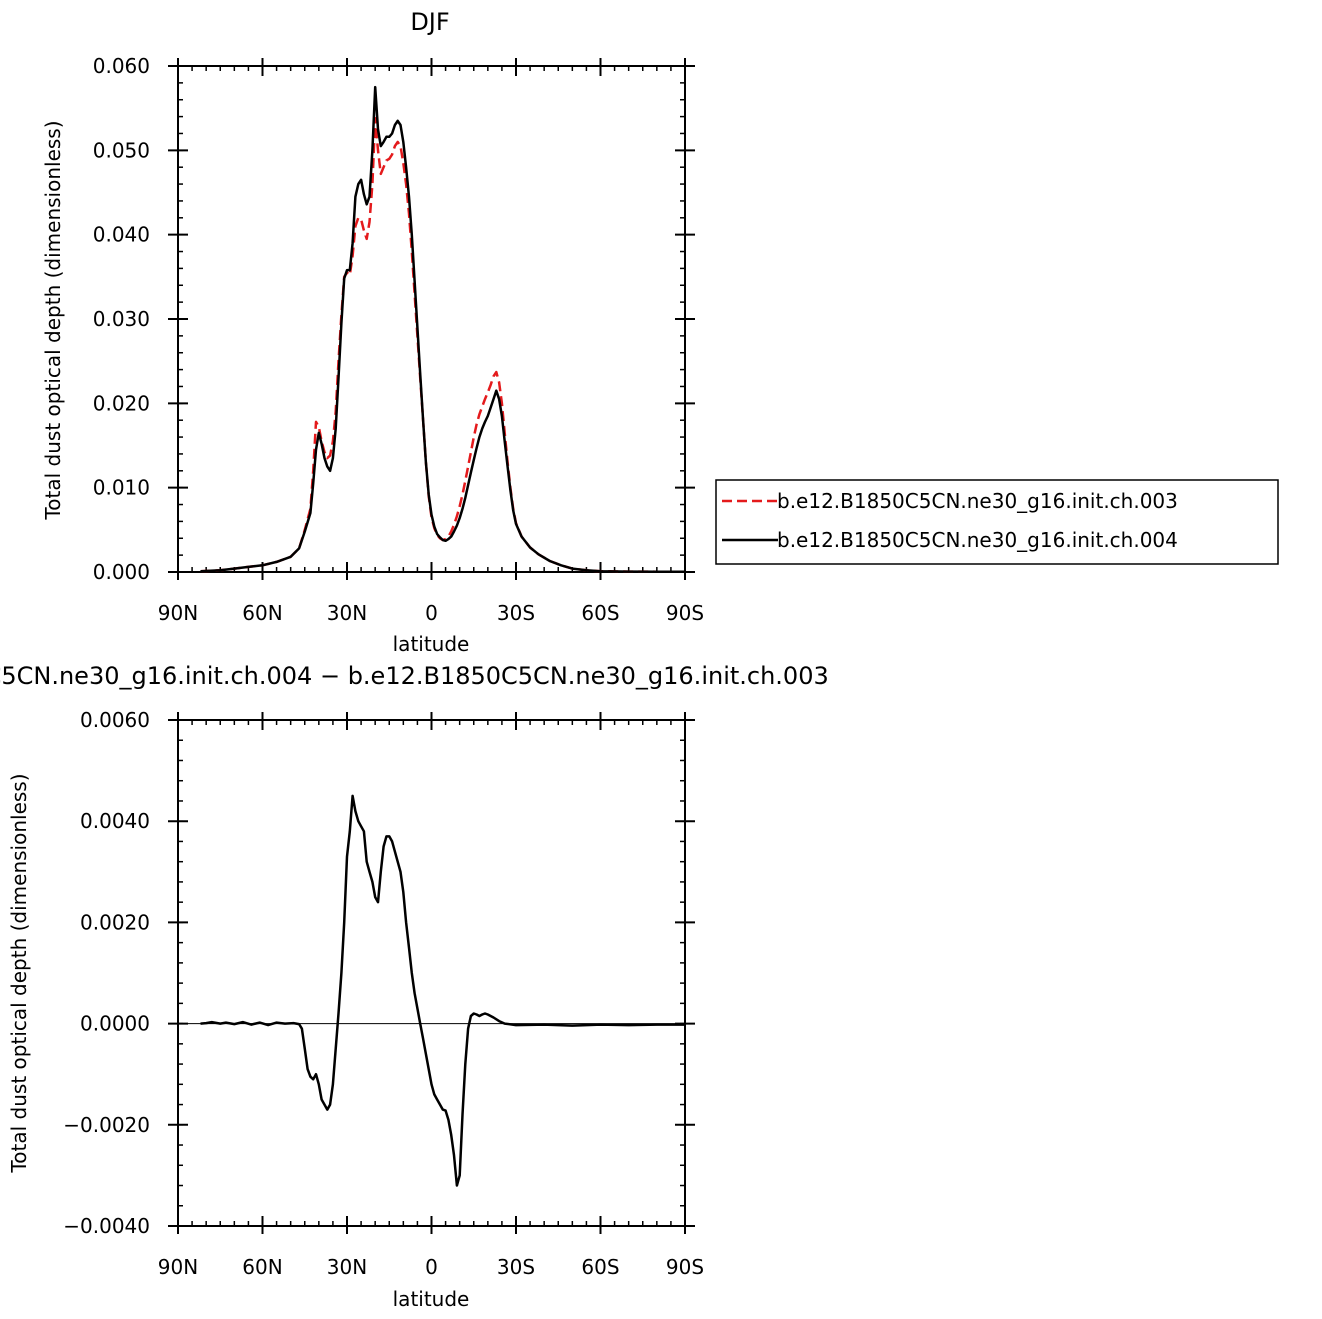 The image size is (1322, 1319). What do you see at coordinates (53, 320) in the screenshot?
I see `top-y-axis-label: Total dust optical depth (dimensionless)` at bounding box center [53, 320].